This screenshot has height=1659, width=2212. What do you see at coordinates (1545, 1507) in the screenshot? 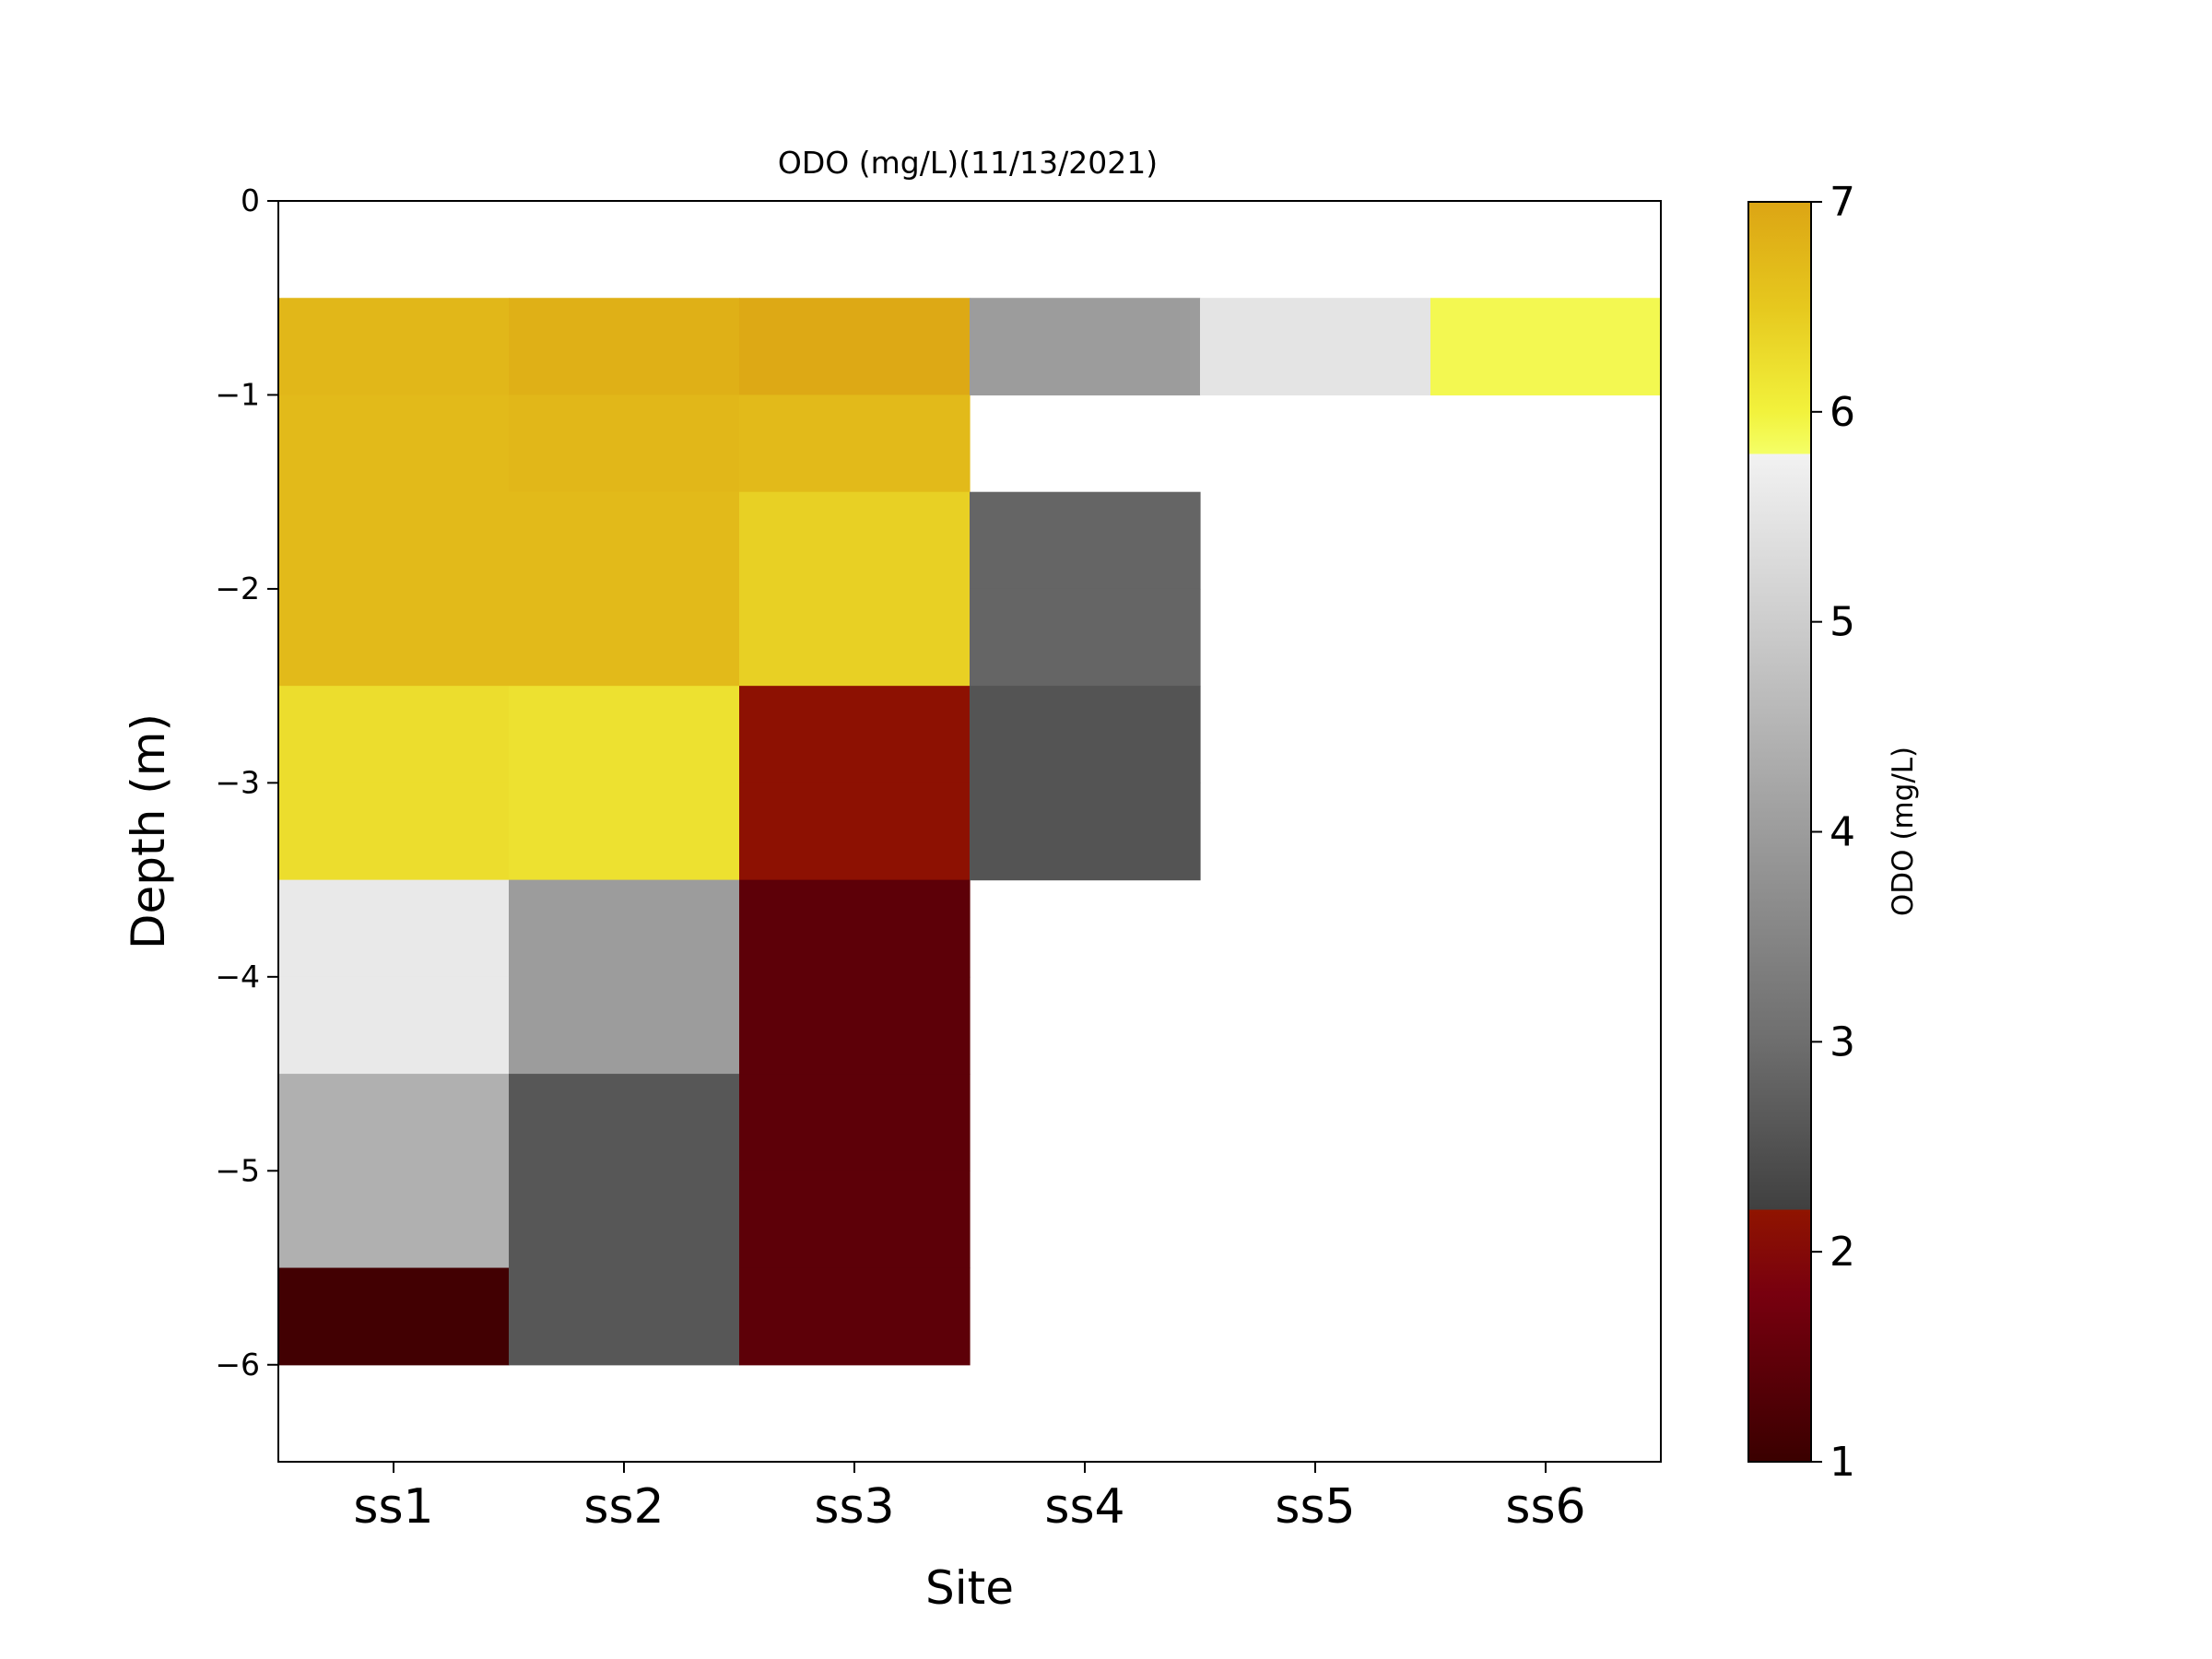
I see `x-tick-label: ss6` at bounding box center [1545, 1507].